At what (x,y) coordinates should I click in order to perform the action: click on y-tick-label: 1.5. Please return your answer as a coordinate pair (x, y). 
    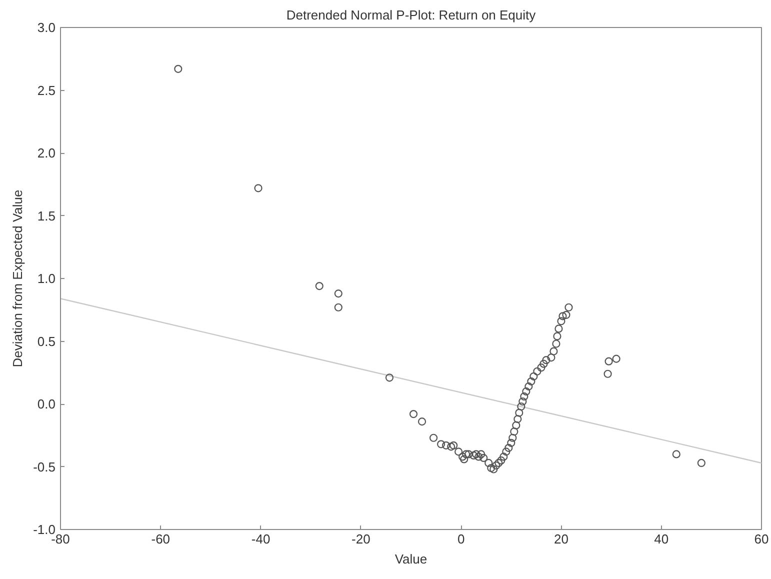
    Looking at the image, I should click on (46, 216).